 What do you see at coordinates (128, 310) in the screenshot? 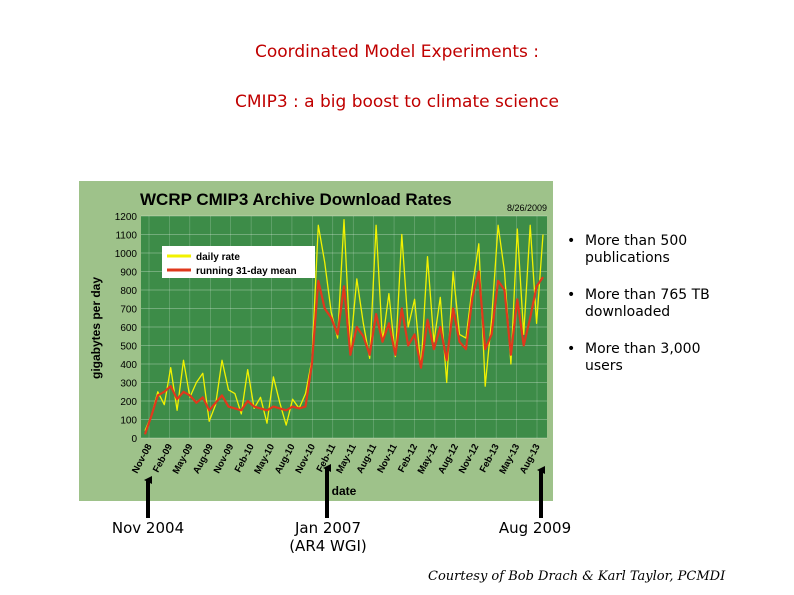
I see `y-tick-label: 700` at bounding box center [128, 310].